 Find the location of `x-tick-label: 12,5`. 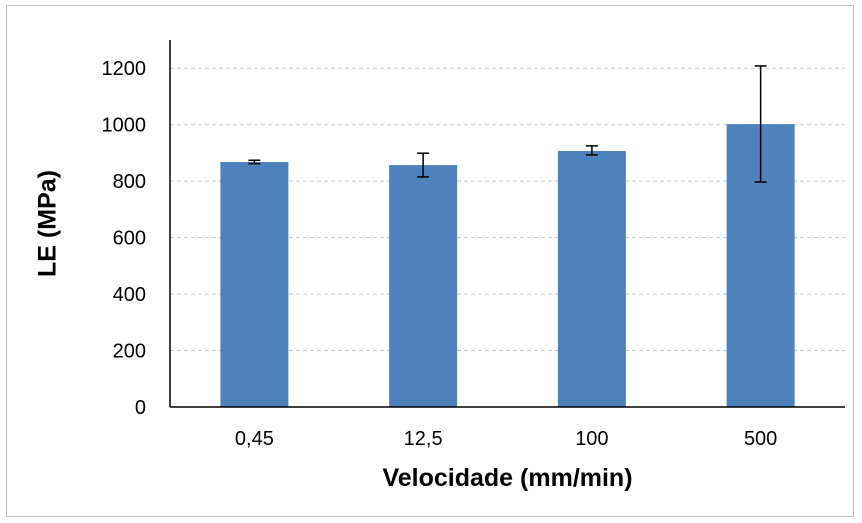

x-tick-label: 12,5 is located at coordinates (423, 439).